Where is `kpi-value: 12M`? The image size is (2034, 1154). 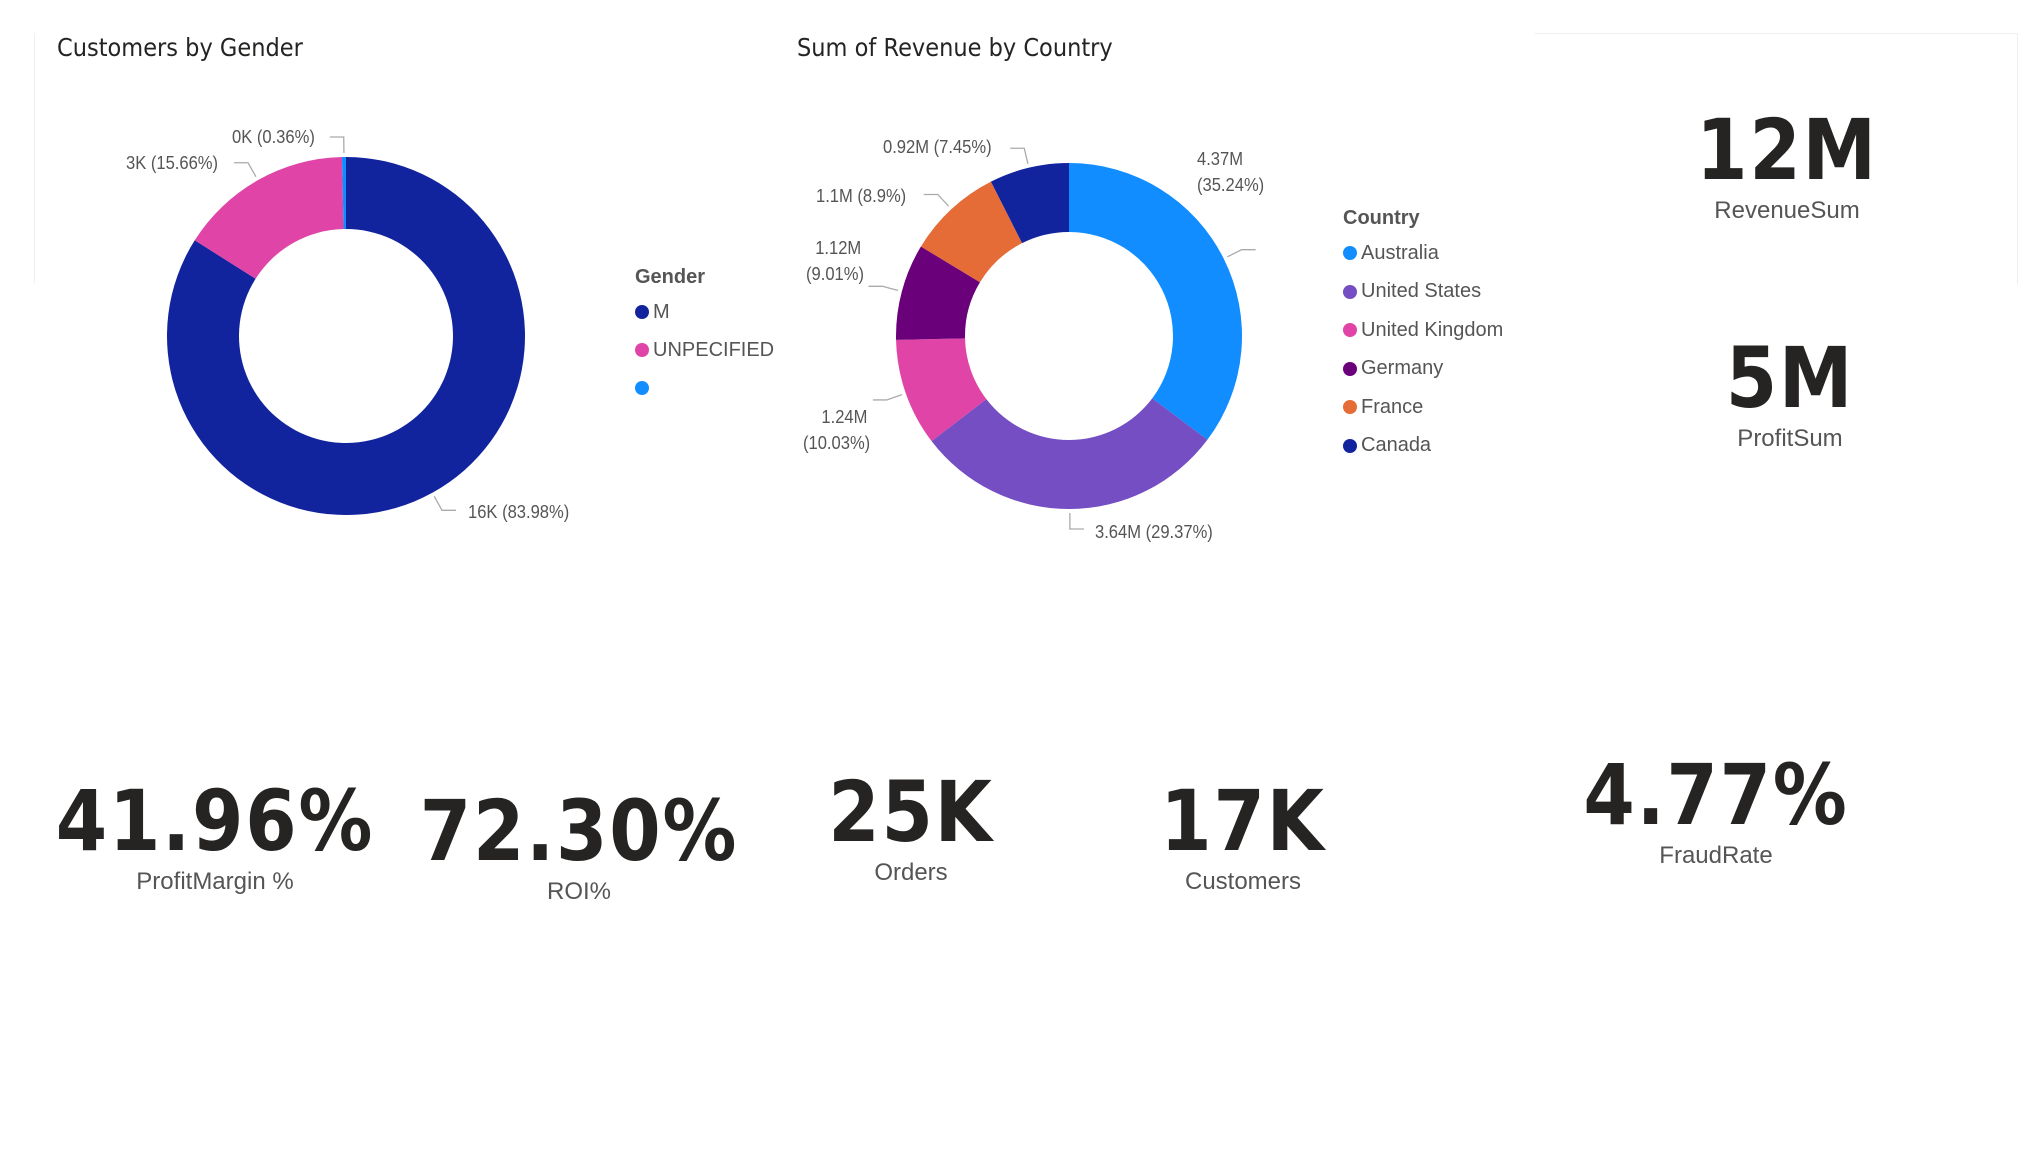
kpi-value: 12M is located at coordinates (1787, 150).